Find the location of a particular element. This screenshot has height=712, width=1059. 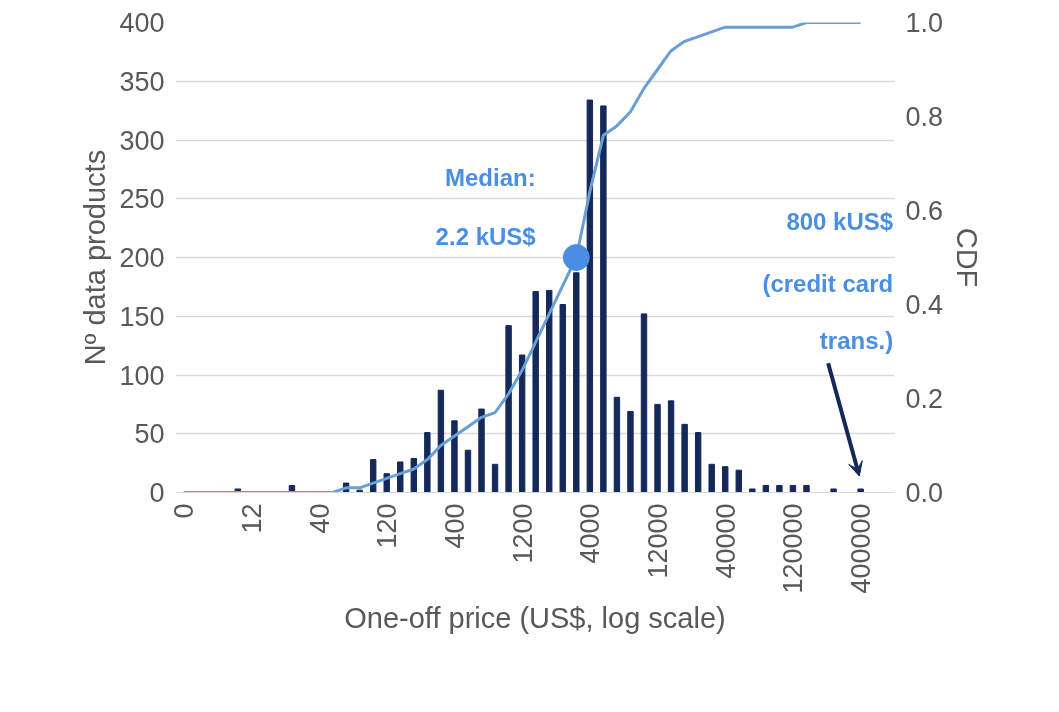

annotation: trans.) is located at coordinates (856, 341).